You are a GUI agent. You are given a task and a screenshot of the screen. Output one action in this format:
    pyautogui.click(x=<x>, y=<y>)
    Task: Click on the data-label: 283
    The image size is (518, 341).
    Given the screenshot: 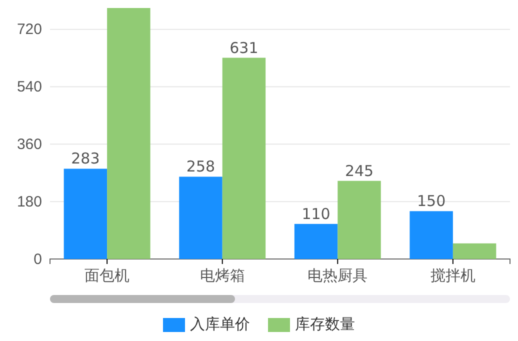 What is the action you would take?
    pyautogui.click(x=85, y=159)
    